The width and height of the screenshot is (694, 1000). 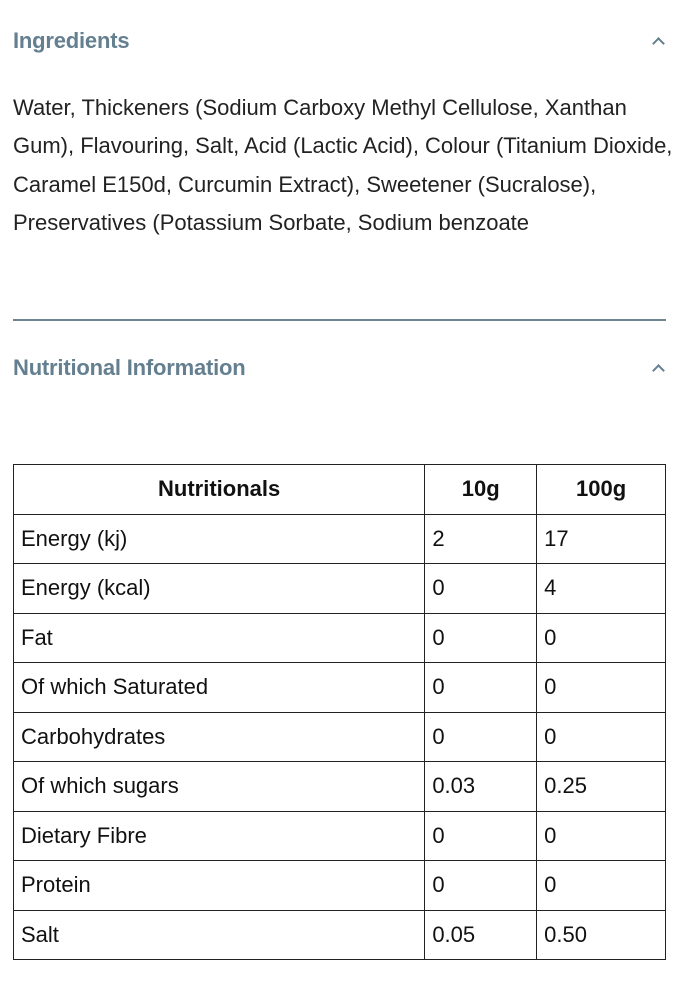 I want to click on nutrition-accordion-header: Nutritional Information, so click(x=339, y=368).